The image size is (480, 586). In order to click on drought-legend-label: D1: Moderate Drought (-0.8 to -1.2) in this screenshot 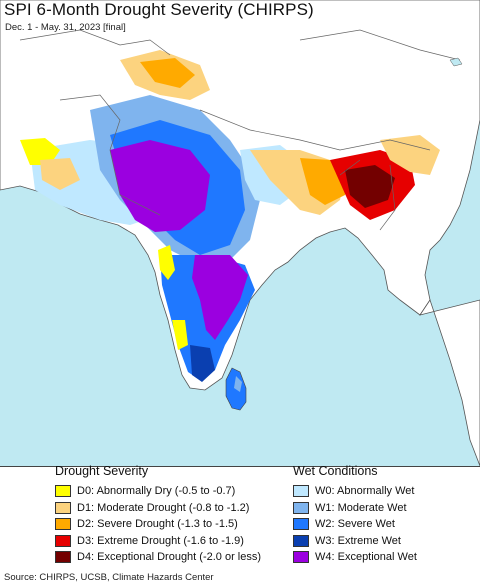, I will do `click(163, 507)`.